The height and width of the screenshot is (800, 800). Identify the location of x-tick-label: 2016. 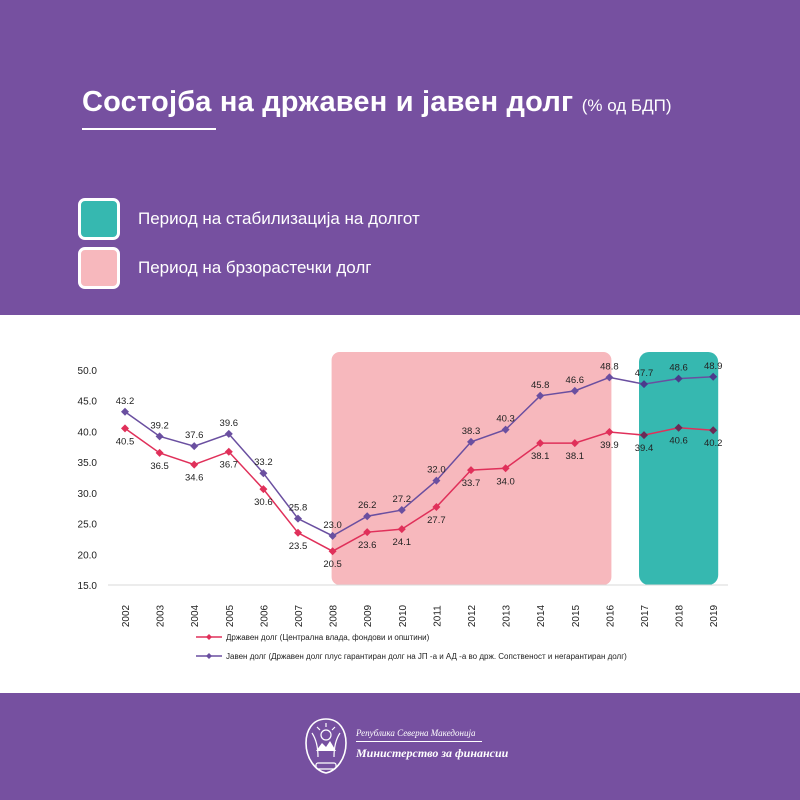
(610, 615).